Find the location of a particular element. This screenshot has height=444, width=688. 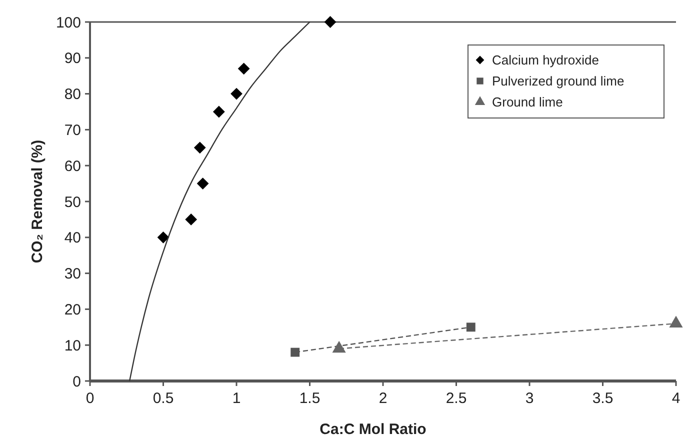

x-tick-label: 4 is located at coordinates (676, 398).